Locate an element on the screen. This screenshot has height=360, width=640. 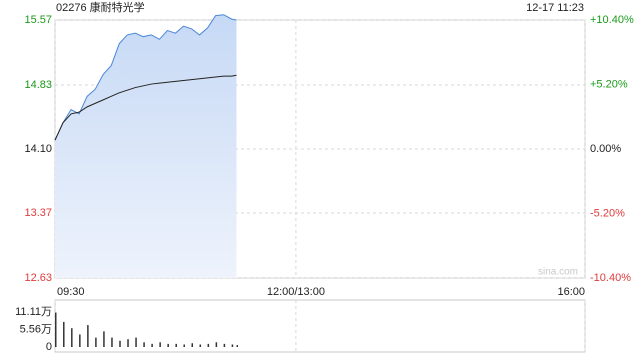
y-tick-label: 15.57 is located at coordinates (38, 20).